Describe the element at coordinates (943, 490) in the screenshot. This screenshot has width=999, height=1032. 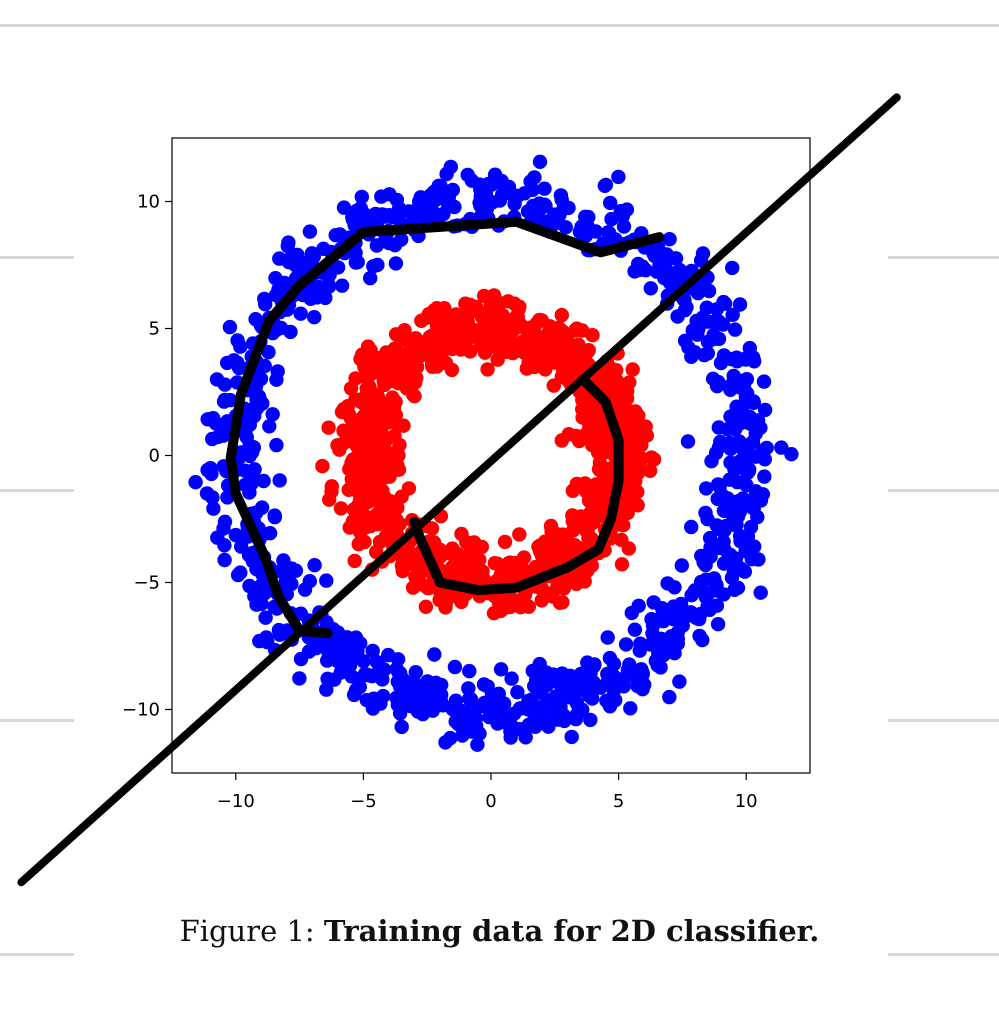
I see `right-rule` at that location.